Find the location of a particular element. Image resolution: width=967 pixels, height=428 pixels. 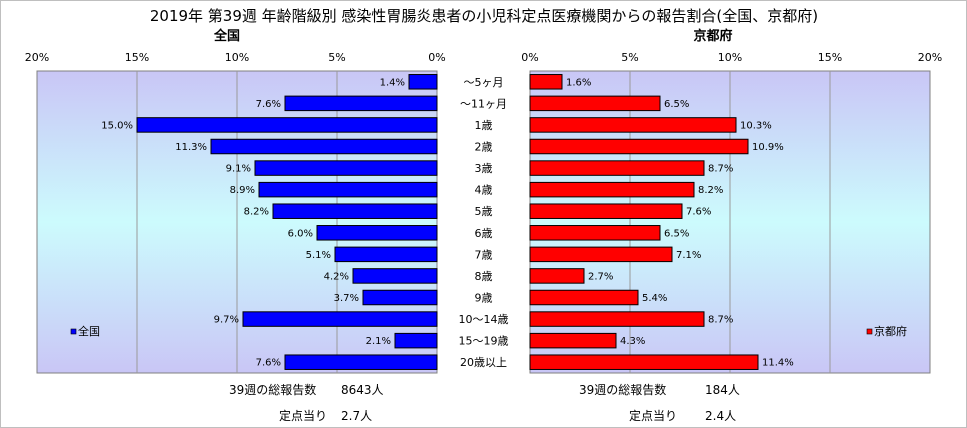

category-label-11: 10～14歳 is located at coordinates (484, 319).